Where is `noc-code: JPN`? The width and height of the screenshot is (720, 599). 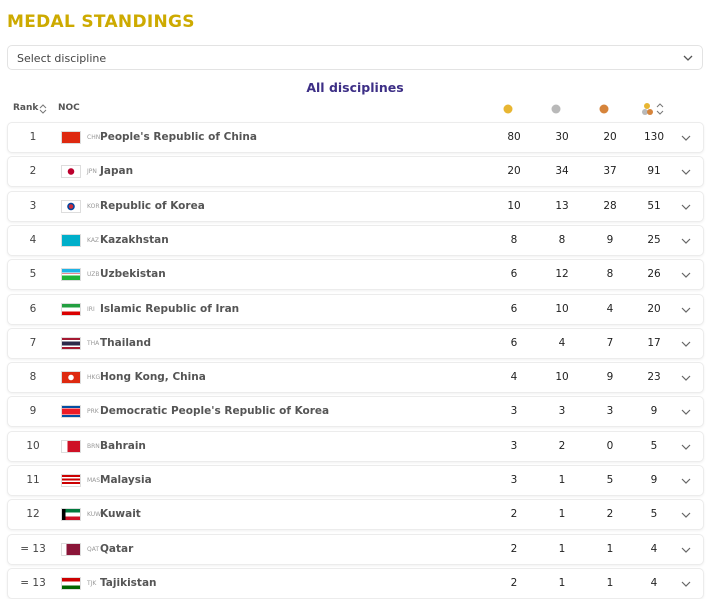
noc-code: JPN is located at coordinates (92, 172).